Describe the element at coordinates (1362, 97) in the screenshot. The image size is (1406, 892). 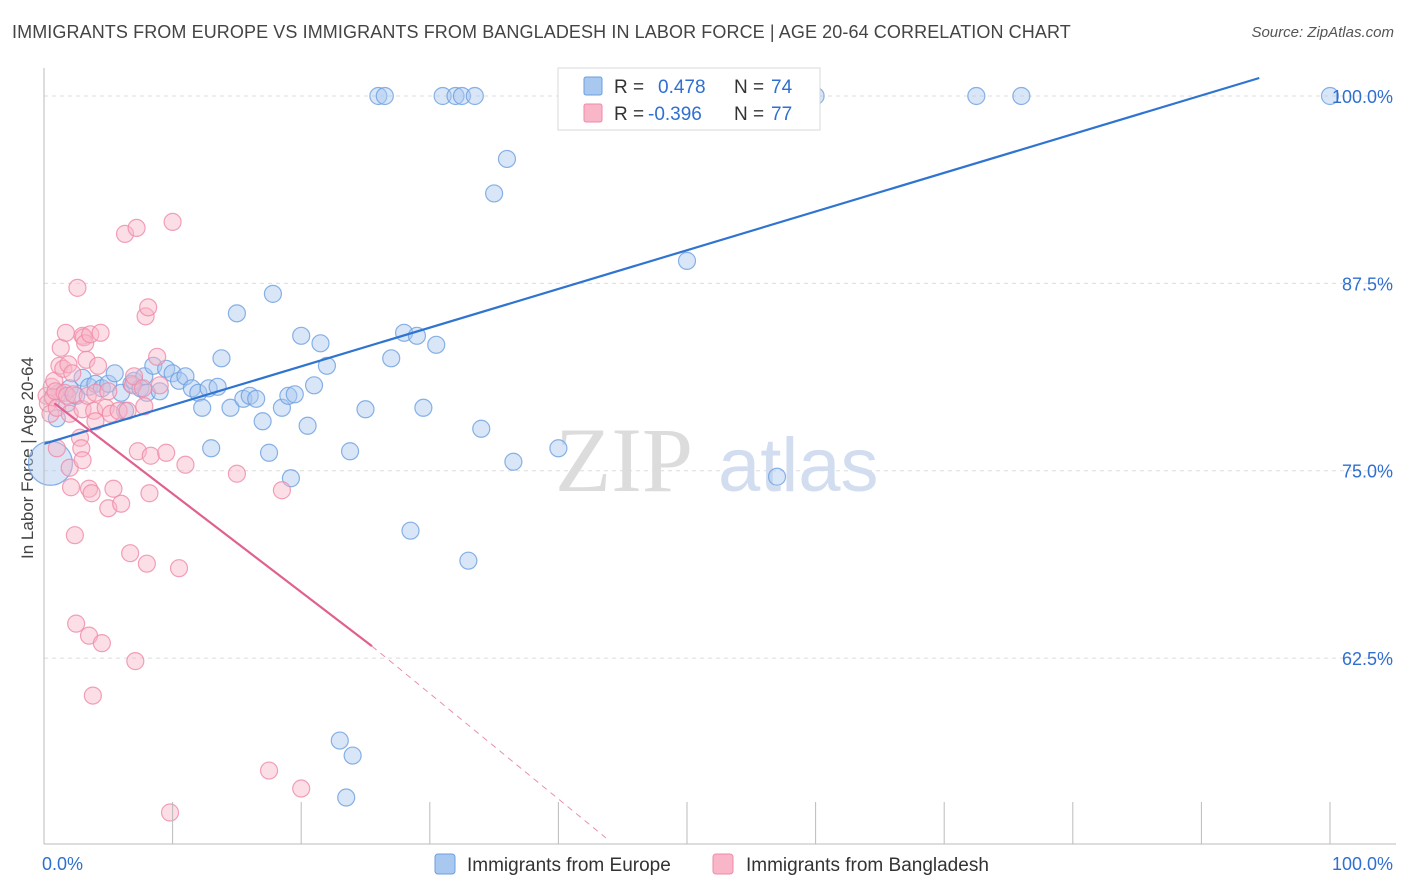
I see `y-tick-label: 100.0%` at that location.